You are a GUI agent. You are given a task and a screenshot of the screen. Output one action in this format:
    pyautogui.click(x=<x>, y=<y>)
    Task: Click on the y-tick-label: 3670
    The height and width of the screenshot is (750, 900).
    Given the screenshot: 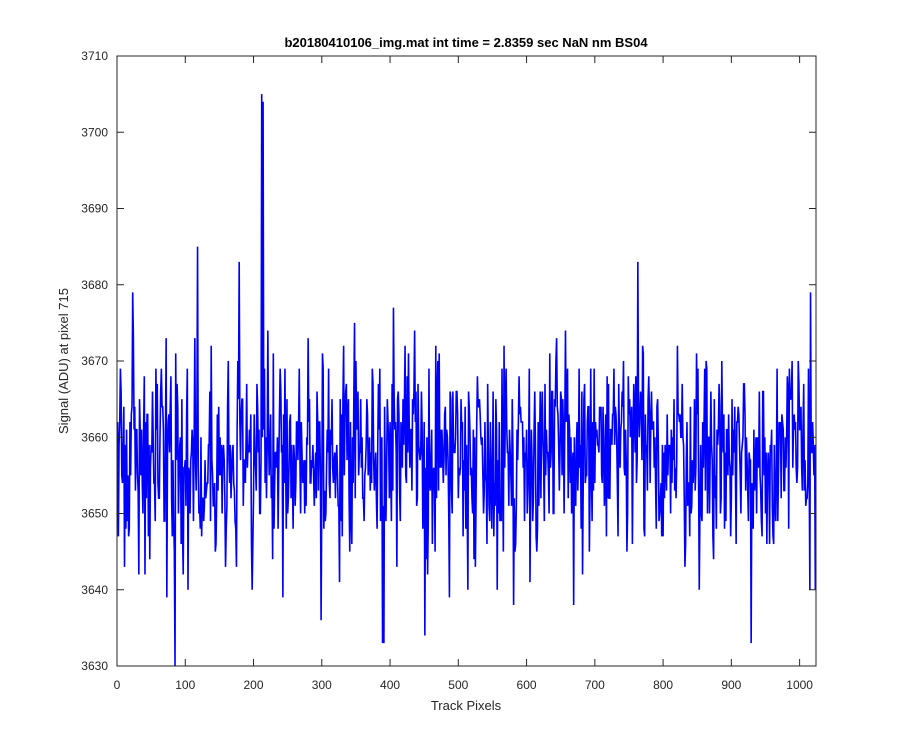 What is the action you would take?
    pyautogui.click(x=94, y=361)
    